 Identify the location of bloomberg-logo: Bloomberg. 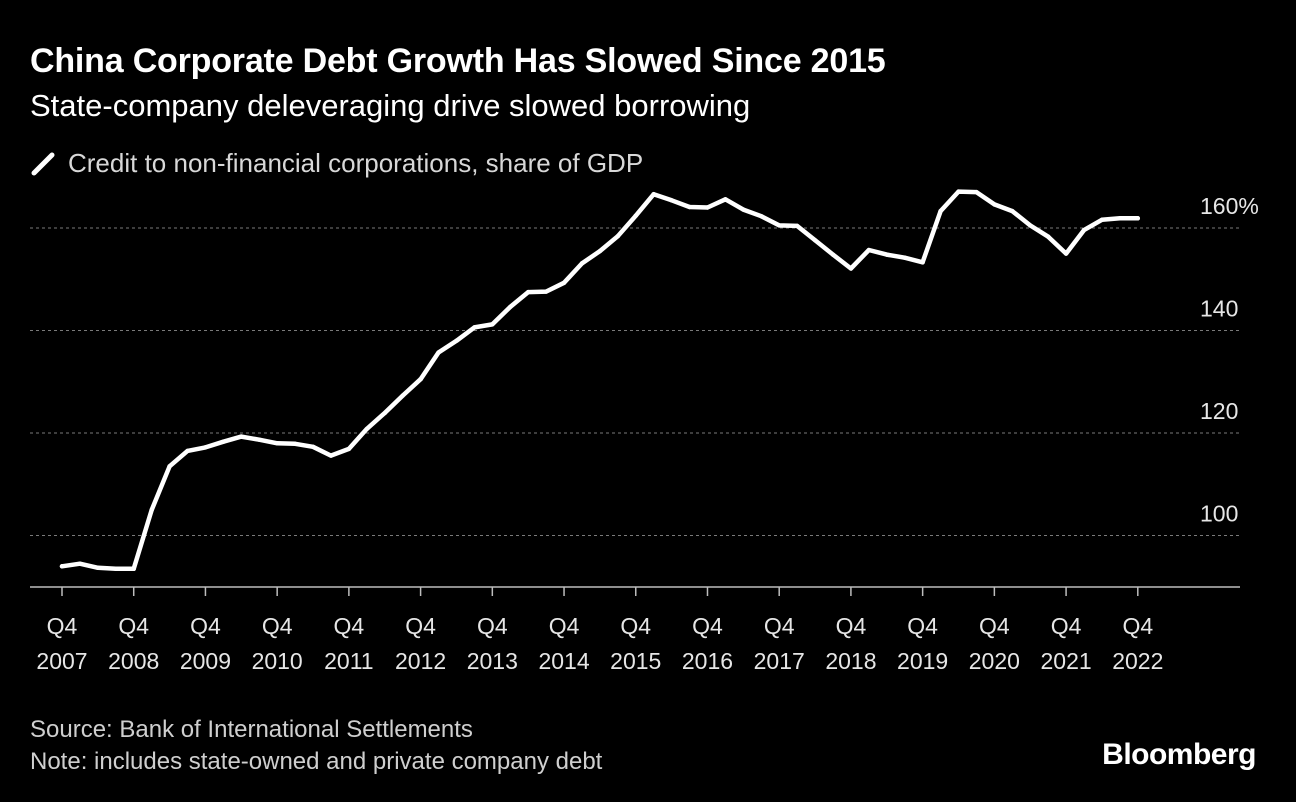
(1179, 754).